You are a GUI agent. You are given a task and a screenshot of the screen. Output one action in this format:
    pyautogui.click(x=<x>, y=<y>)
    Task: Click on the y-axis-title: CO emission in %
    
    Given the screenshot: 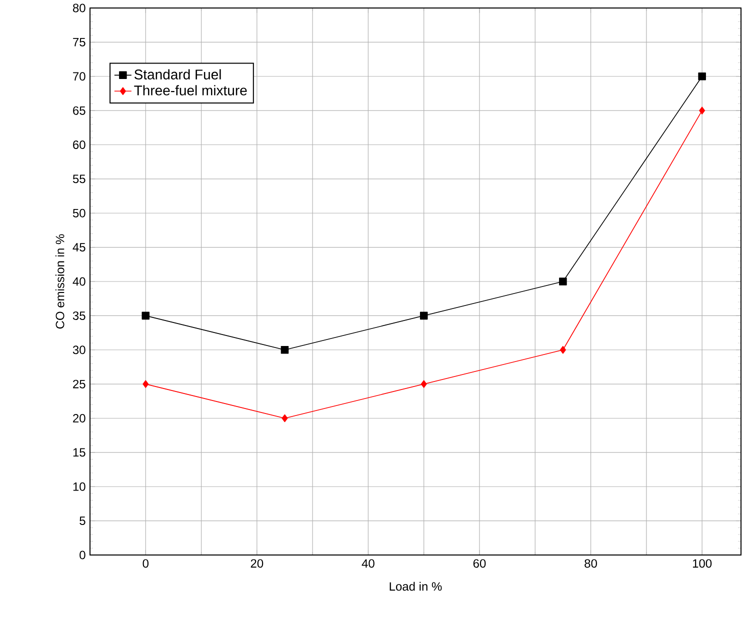 What is the action you would take?
    pyautogui.click(x=59, y=281)
    